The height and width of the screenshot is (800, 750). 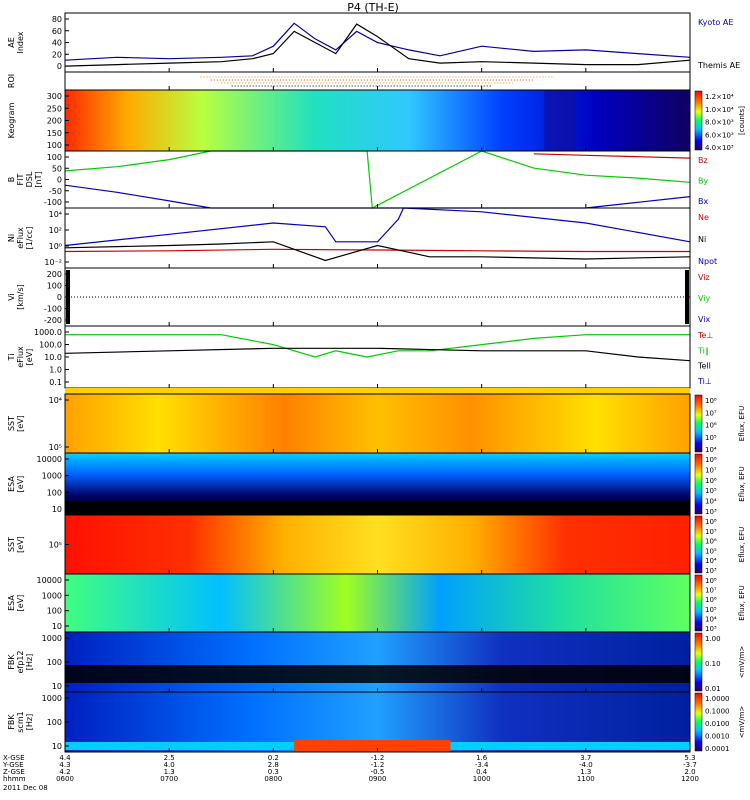 What do you see at coordinates (482, 758) in the screenshot?
I see `footer-tick-value: 1.6` at bounding box center [482, 758].